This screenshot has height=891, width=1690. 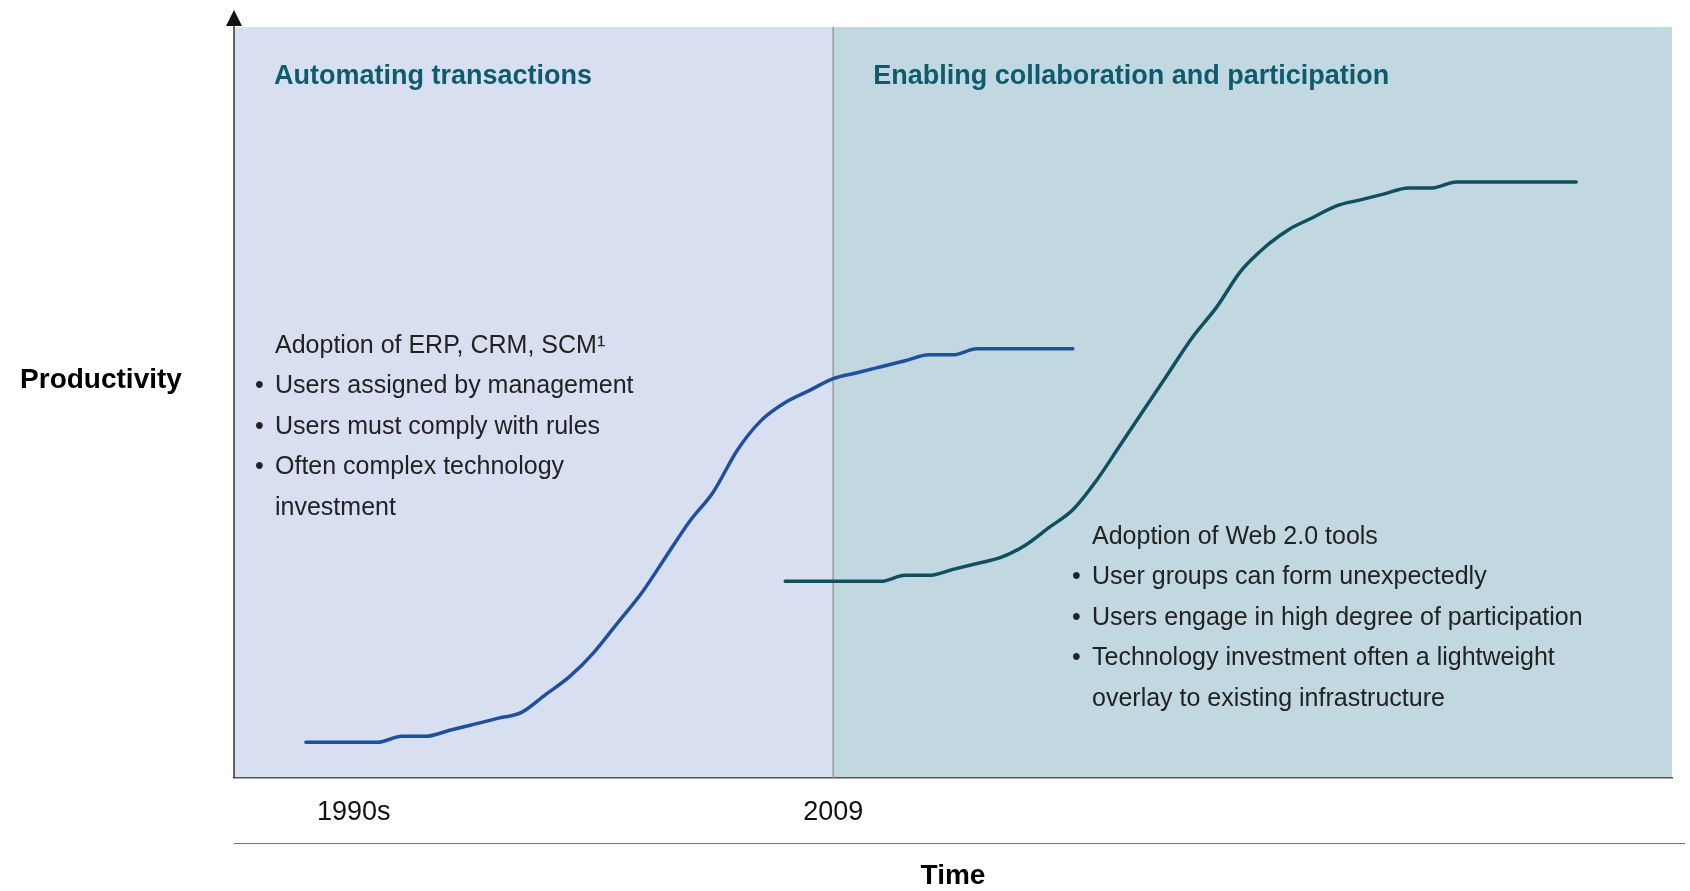 What do you see at coordinates (354, 810) in the screenshot?
I see `x-tick-label: 1990s` at bounding box center [354, 810].